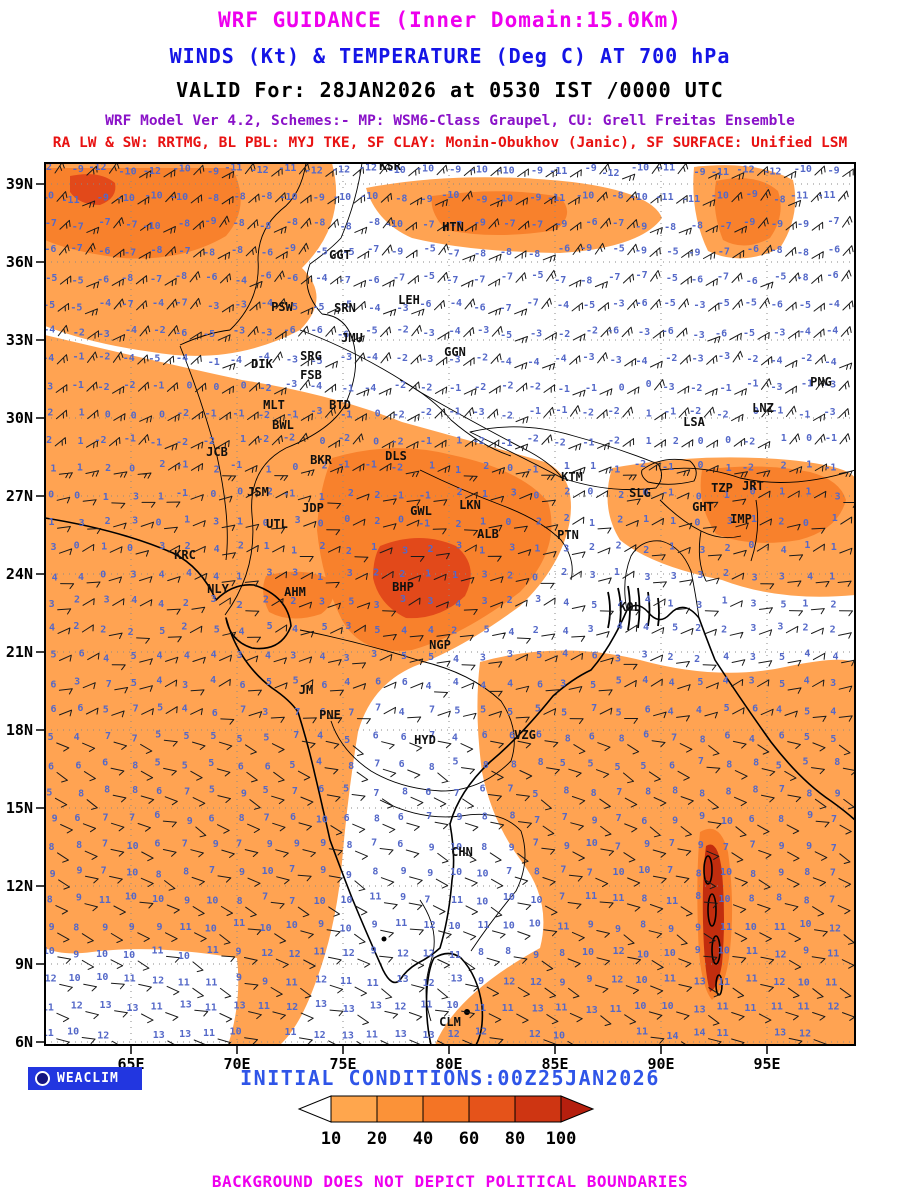 The height and width of the screenshot is (1200, 900). What do you see at coordinates (282, 307) in the screenshot?
I see `station-label: PSW` at bounding box center [282, 307].